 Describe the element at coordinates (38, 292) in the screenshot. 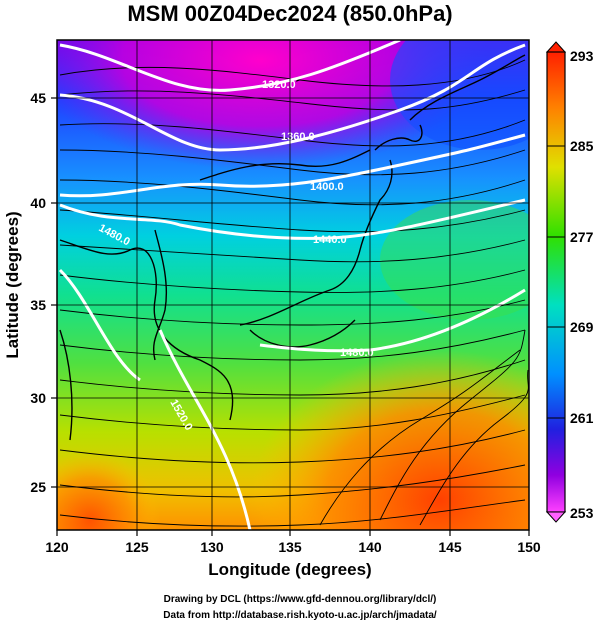

I see `y-tick-labels: 45 40 35 30 25` at that location.